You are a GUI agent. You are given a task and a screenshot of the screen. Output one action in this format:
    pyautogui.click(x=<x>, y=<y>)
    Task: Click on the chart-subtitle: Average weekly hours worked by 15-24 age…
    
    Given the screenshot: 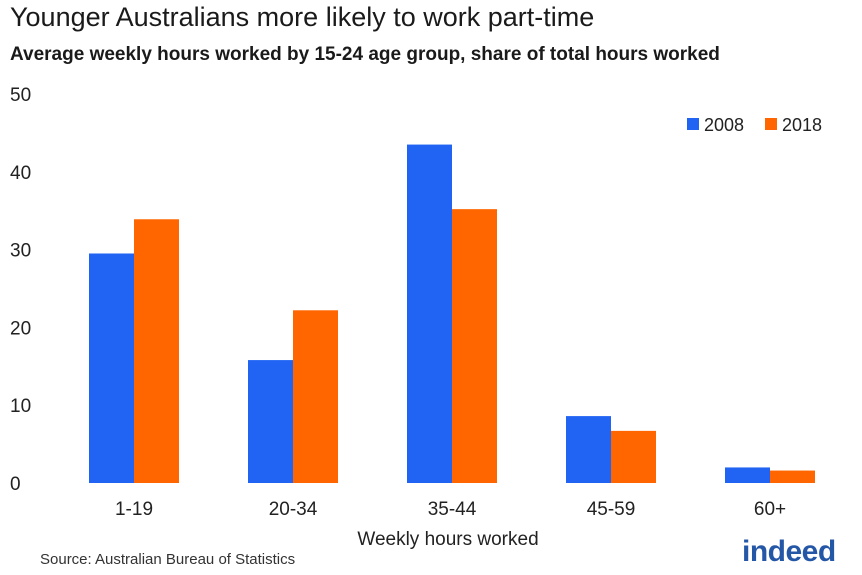 What is the action you would take?
    pyautogui.click(x=365, y=54)
    